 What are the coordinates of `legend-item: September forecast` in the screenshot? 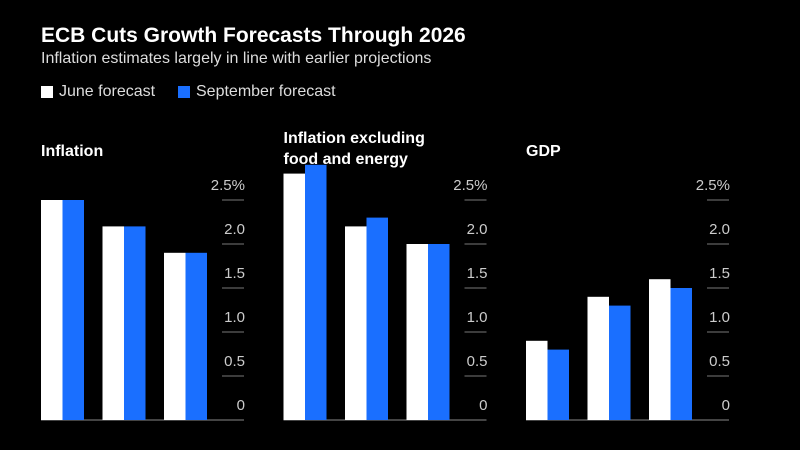 It's located at (257, 92).